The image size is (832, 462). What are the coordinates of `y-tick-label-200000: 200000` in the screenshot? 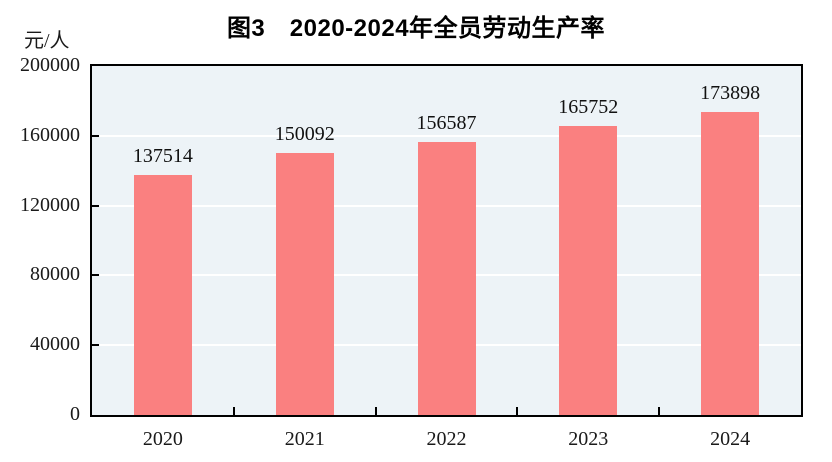 It's located at (50, 65).